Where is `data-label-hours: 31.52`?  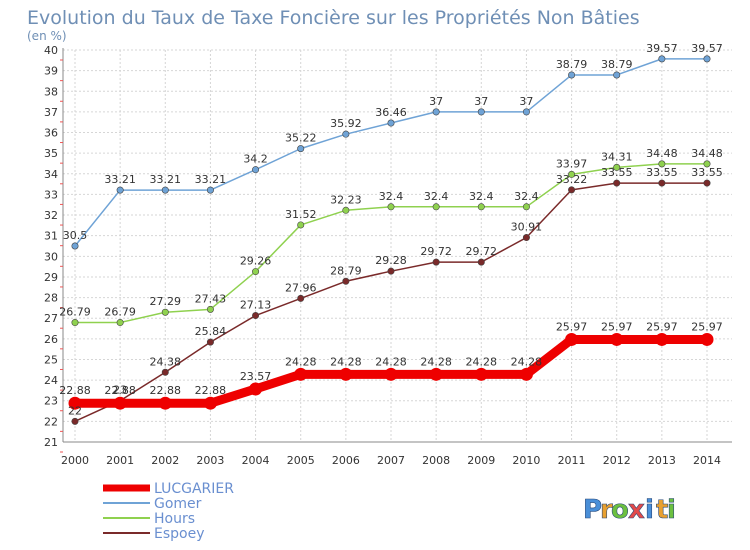
data-label-hours: 31.52 is located at coordinates (301, 214).